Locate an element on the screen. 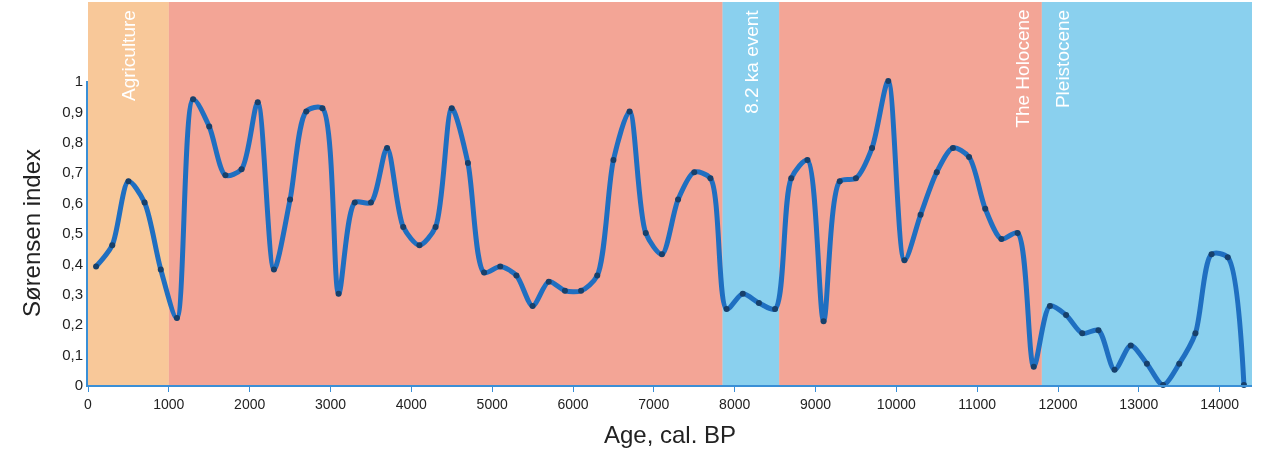 The width and height of the screenshot is (1263, 464). y-tick-label: 0,5 is located at coordinates (72, 233).